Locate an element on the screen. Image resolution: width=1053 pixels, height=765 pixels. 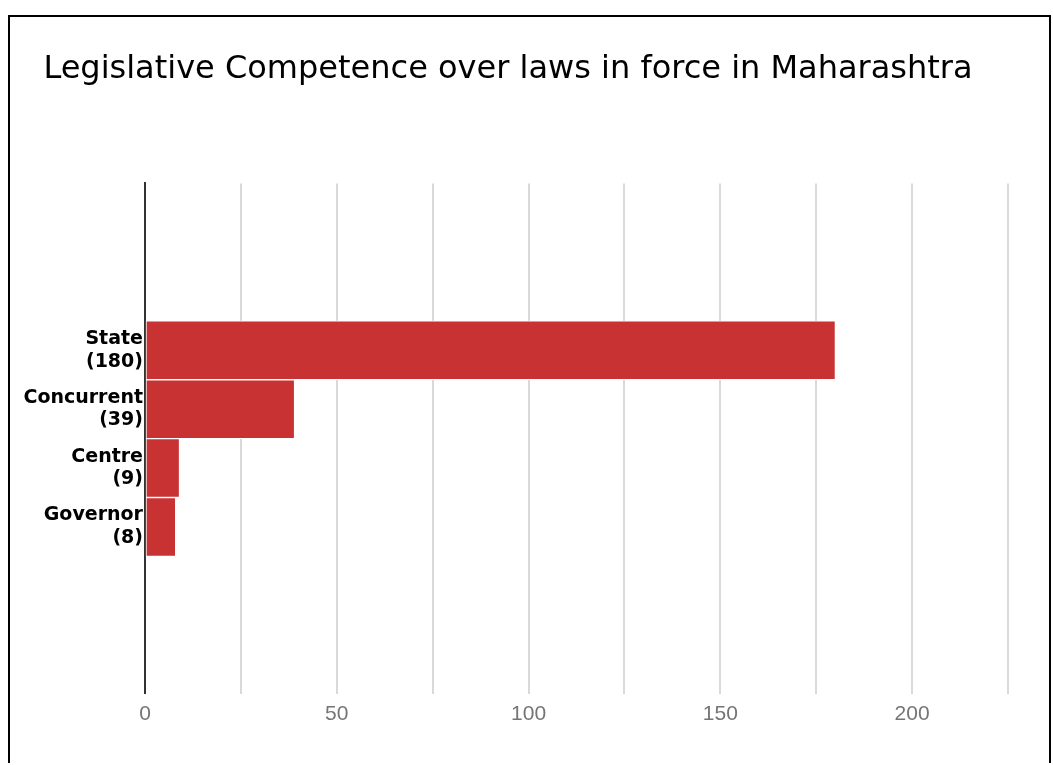
y-tick-label: Concurrent (39) is located at coordinates (83, 407).